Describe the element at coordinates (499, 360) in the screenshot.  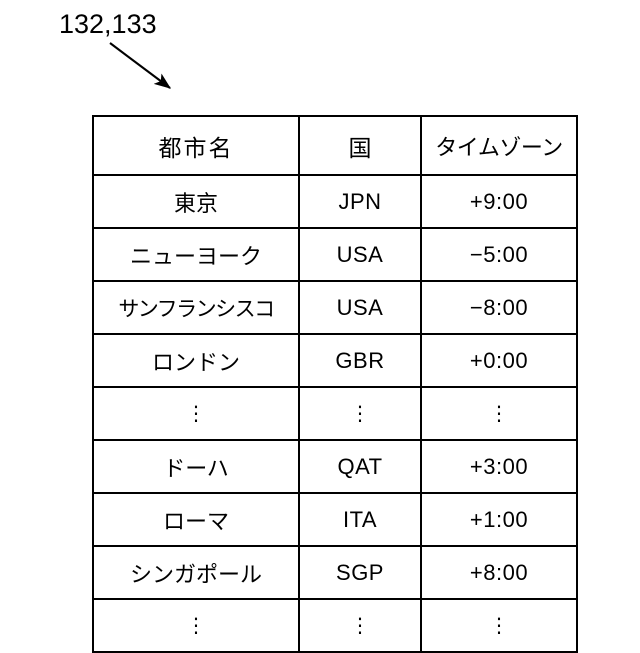
I see `cell-timezone: +0:00` at that location.